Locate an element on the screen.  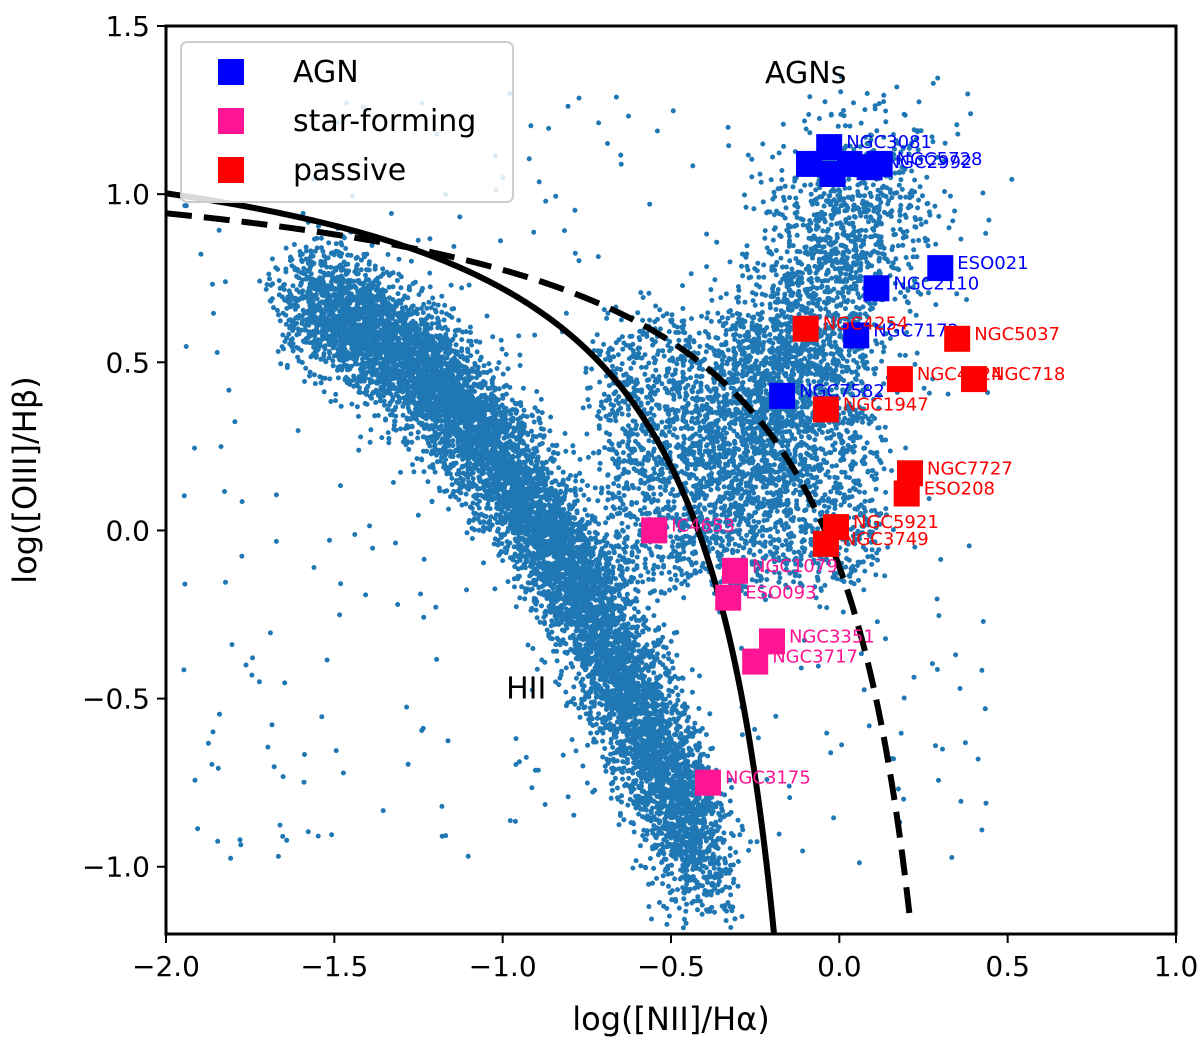
legend-label: passive is located at coordinates (349, 170).